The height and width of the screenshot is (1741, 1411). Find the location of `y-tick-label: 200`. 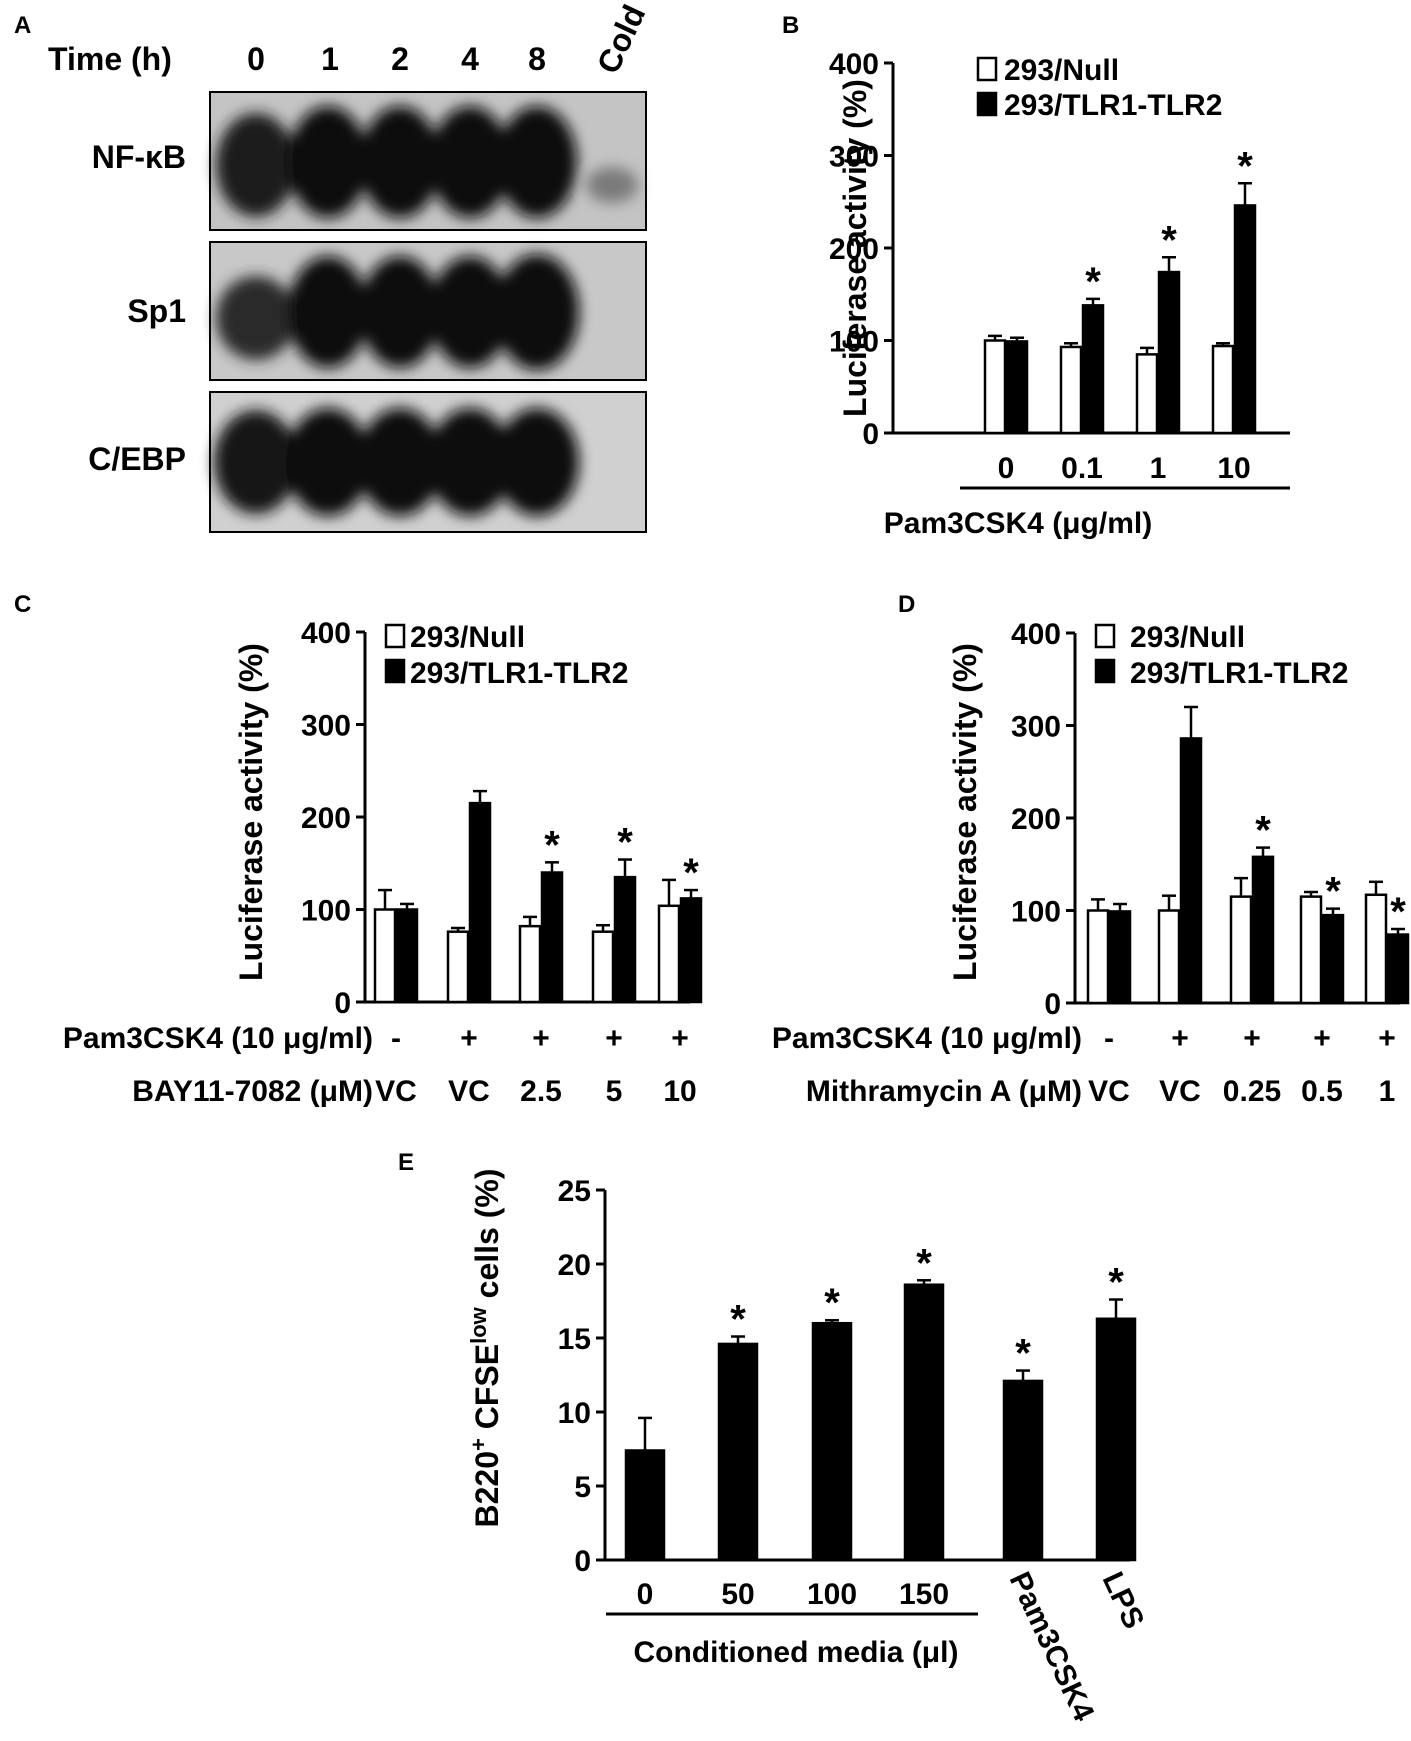

y-tick-label: 200 is located at coordinates (854, 249).